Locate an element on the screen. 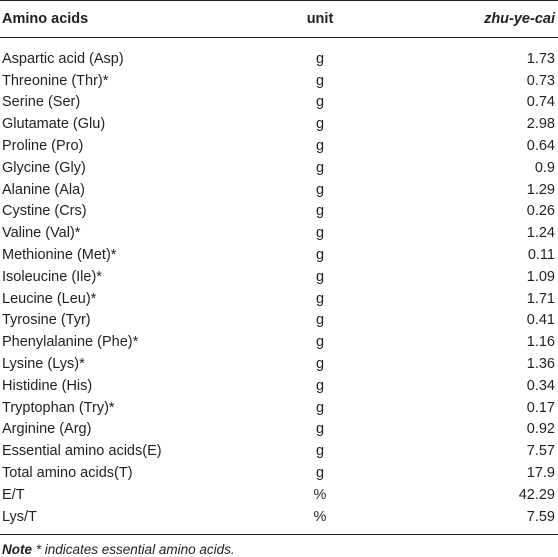 The width and height of the screenshot is (558, 557). table-row: Total amino acids(T) g 17.9 is located at coordinates (279, 473).